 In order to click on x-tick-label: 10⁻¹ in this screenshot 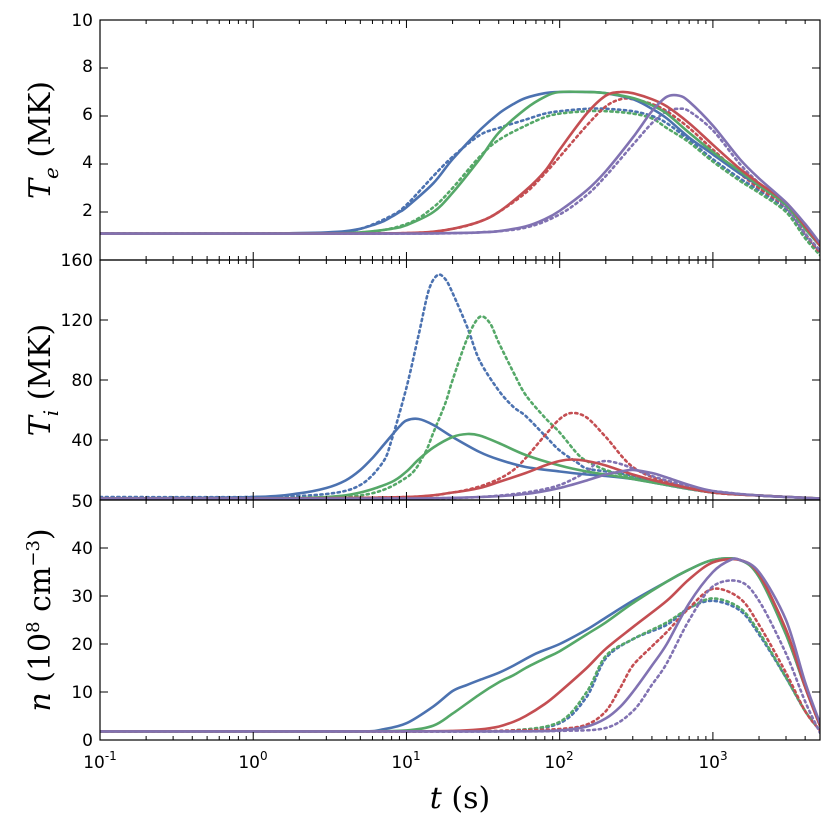, I will do `click(100, 761)`.